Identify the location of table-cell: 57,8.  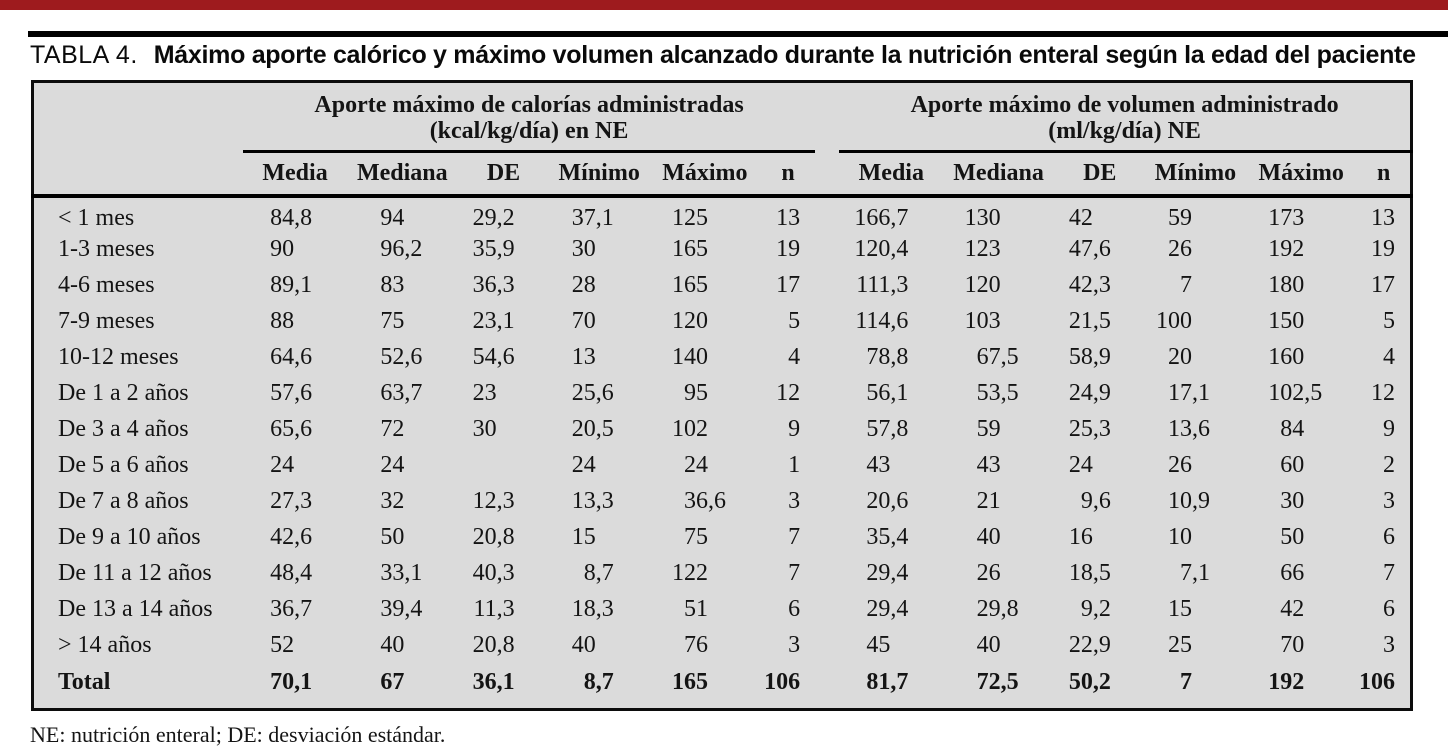
(887, 429).